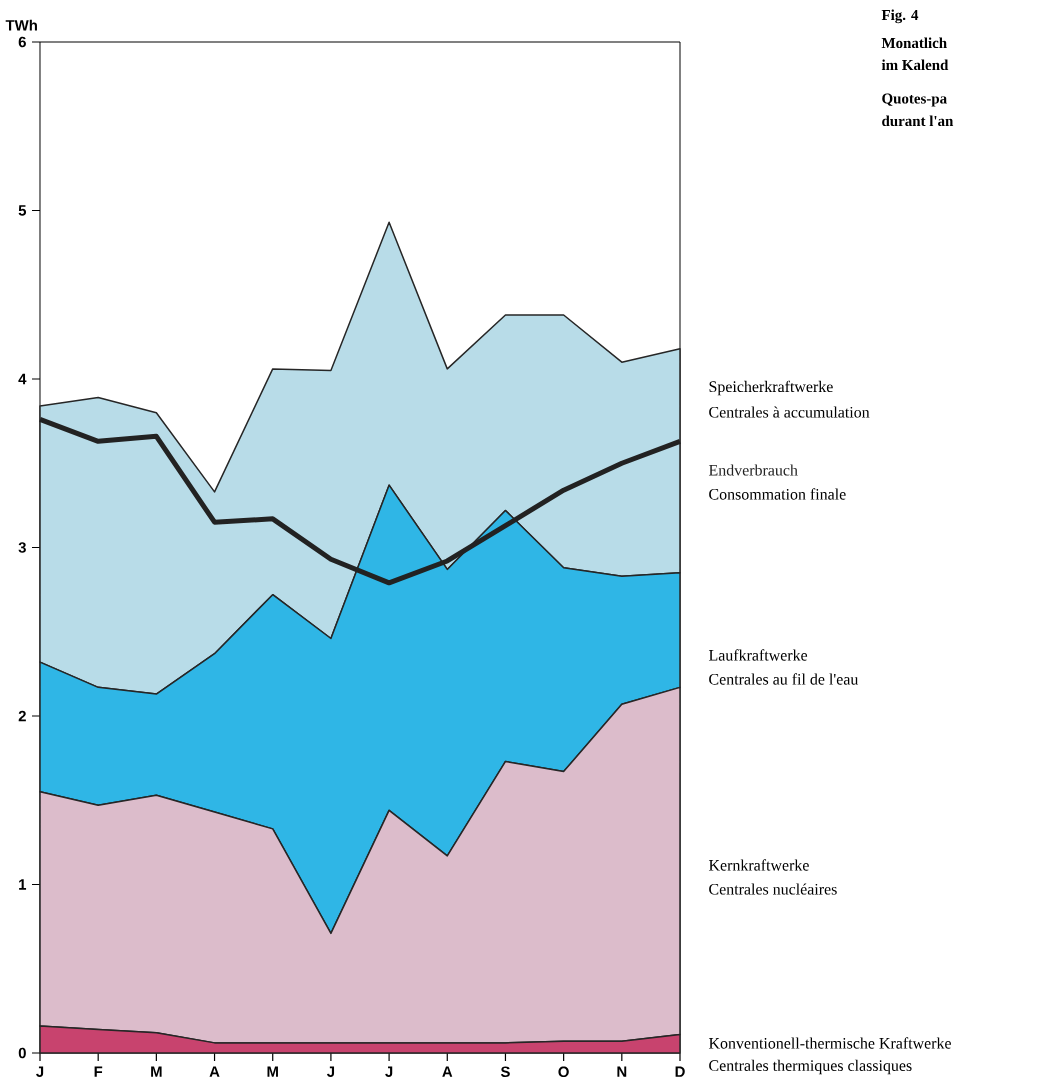 This screenshot has width=1048, height=1092. I want to click on text: Centrales nucléaires, so click(773, 889).